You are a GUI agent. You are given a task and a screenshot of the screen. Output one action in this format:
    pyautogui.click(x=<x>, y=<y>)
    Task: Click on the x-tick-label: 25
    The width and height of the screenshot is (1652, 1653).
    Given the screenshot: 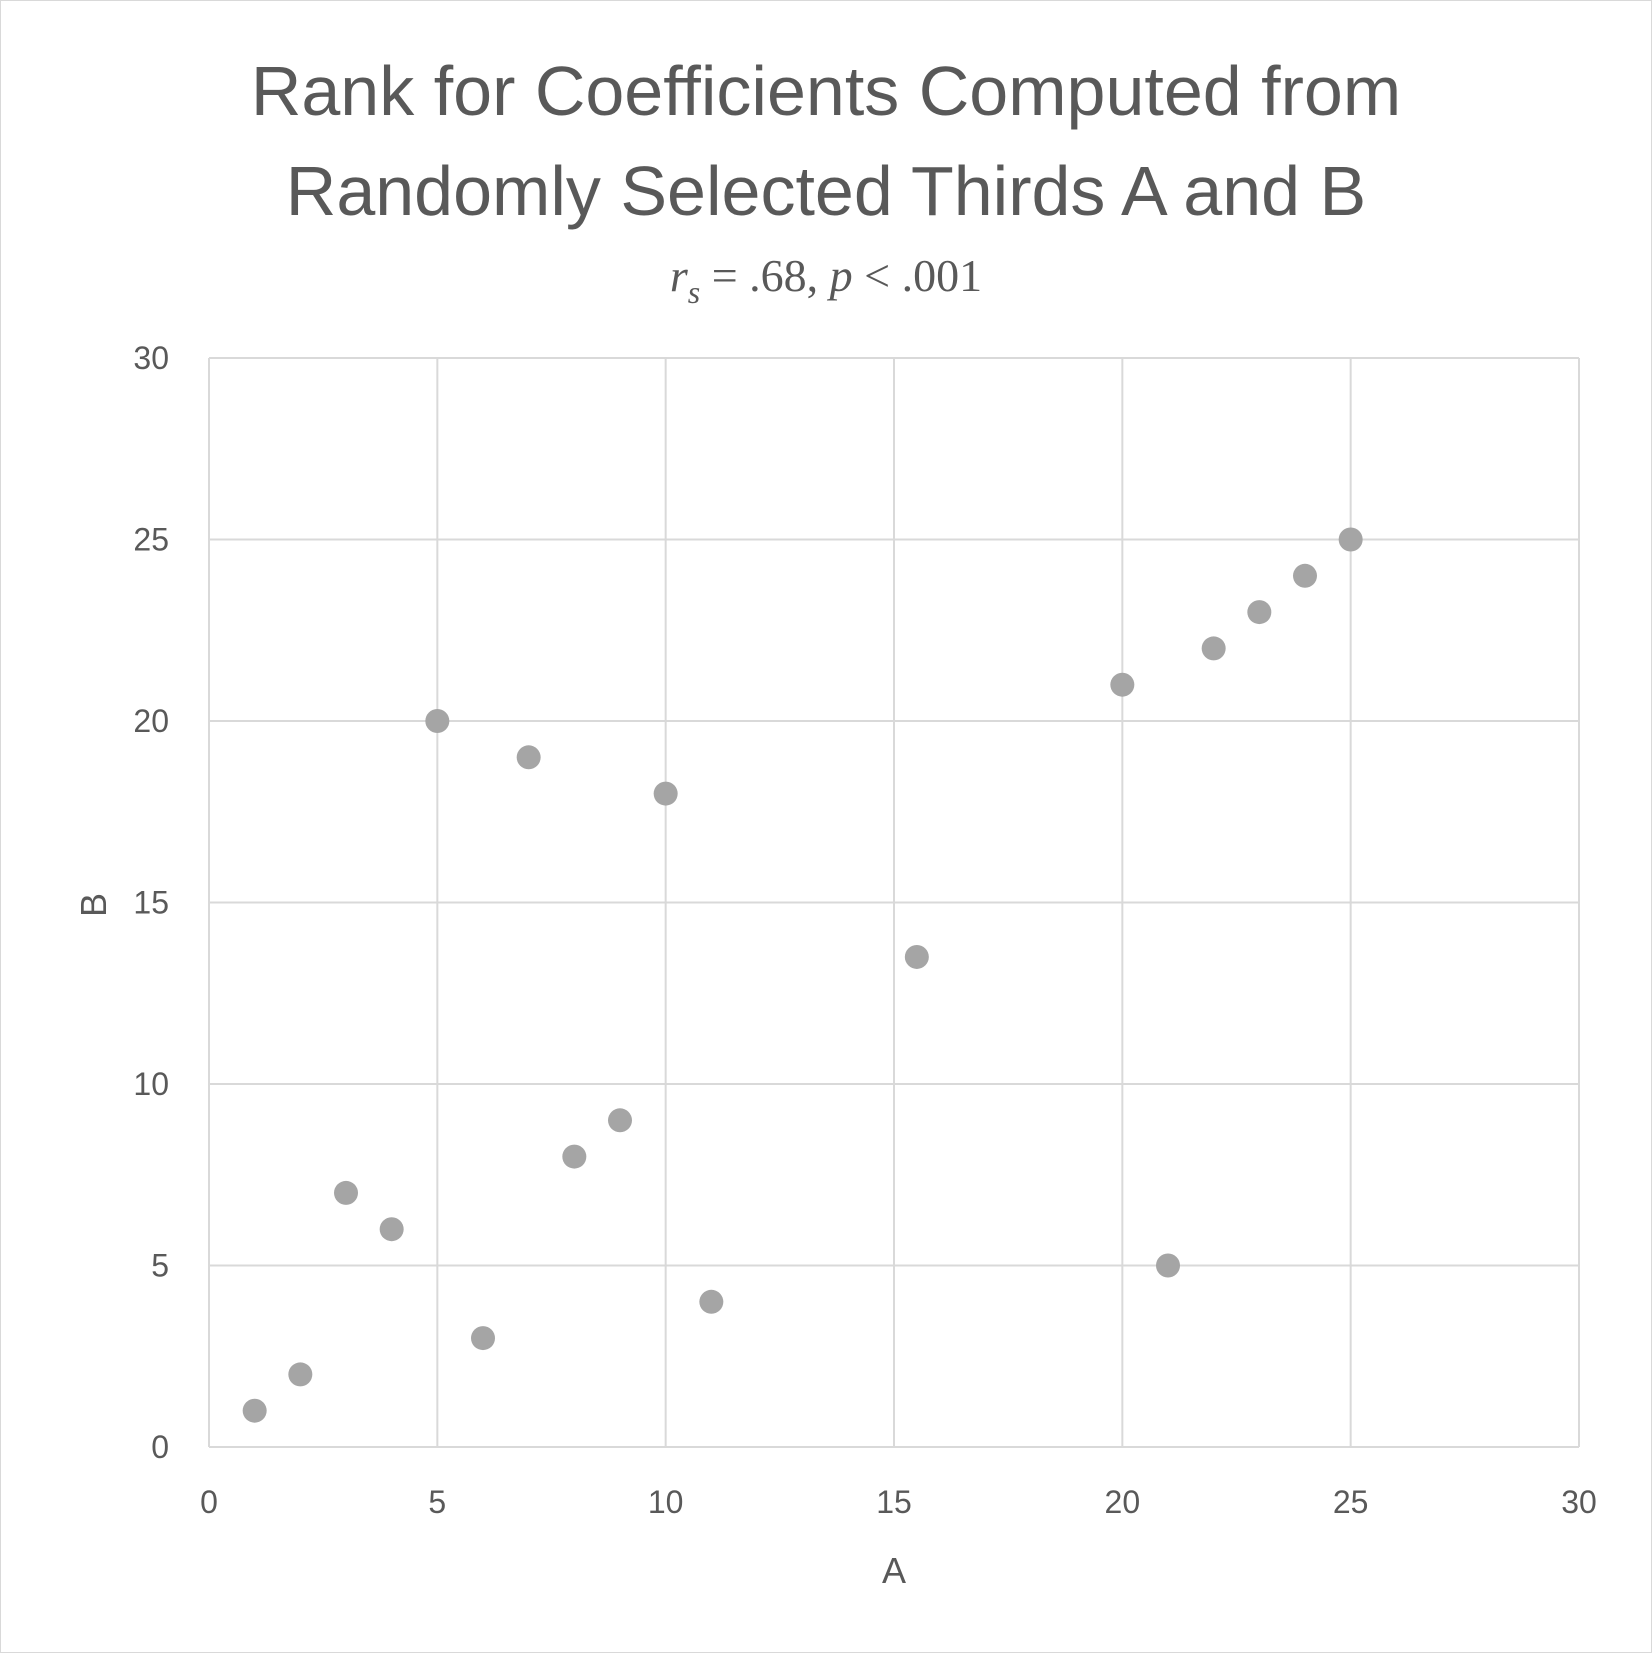 What is the action you would take?
    pyautogui.click(x=1351, y=1502)
    